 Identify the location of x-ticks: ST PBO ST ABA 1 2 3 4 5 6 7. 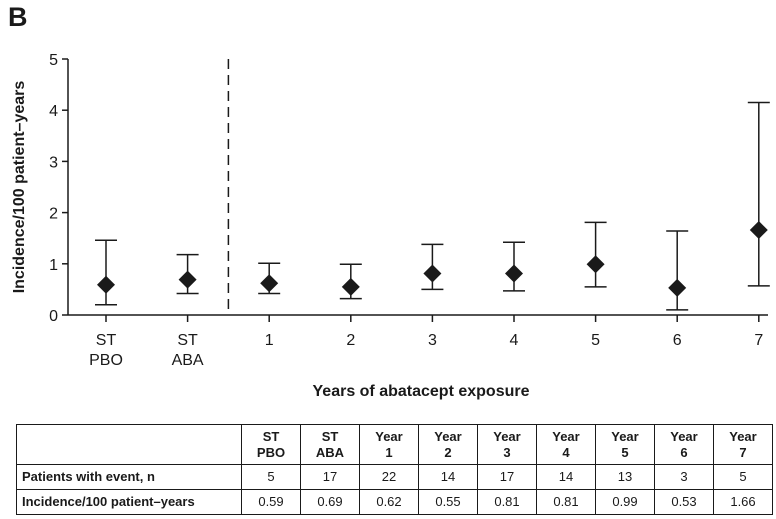
(426, 342).